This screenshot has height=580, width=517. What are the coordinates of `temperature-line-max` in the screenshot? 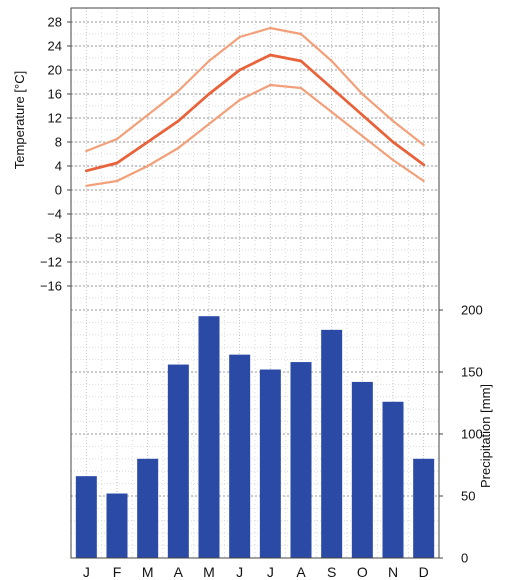 It's located at (255, 89).